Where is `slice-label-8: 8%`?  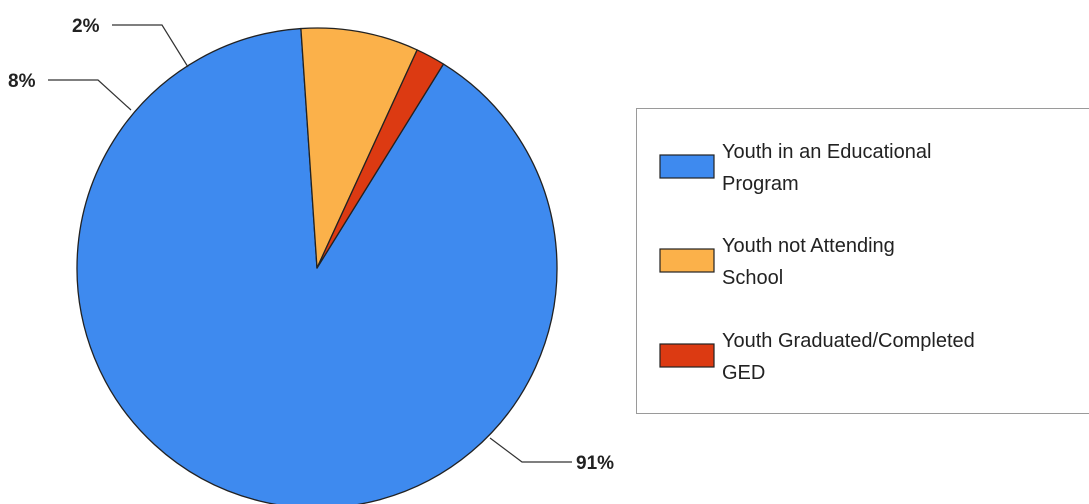 slice-label-8: 8% is located at coordinates (22, 81).